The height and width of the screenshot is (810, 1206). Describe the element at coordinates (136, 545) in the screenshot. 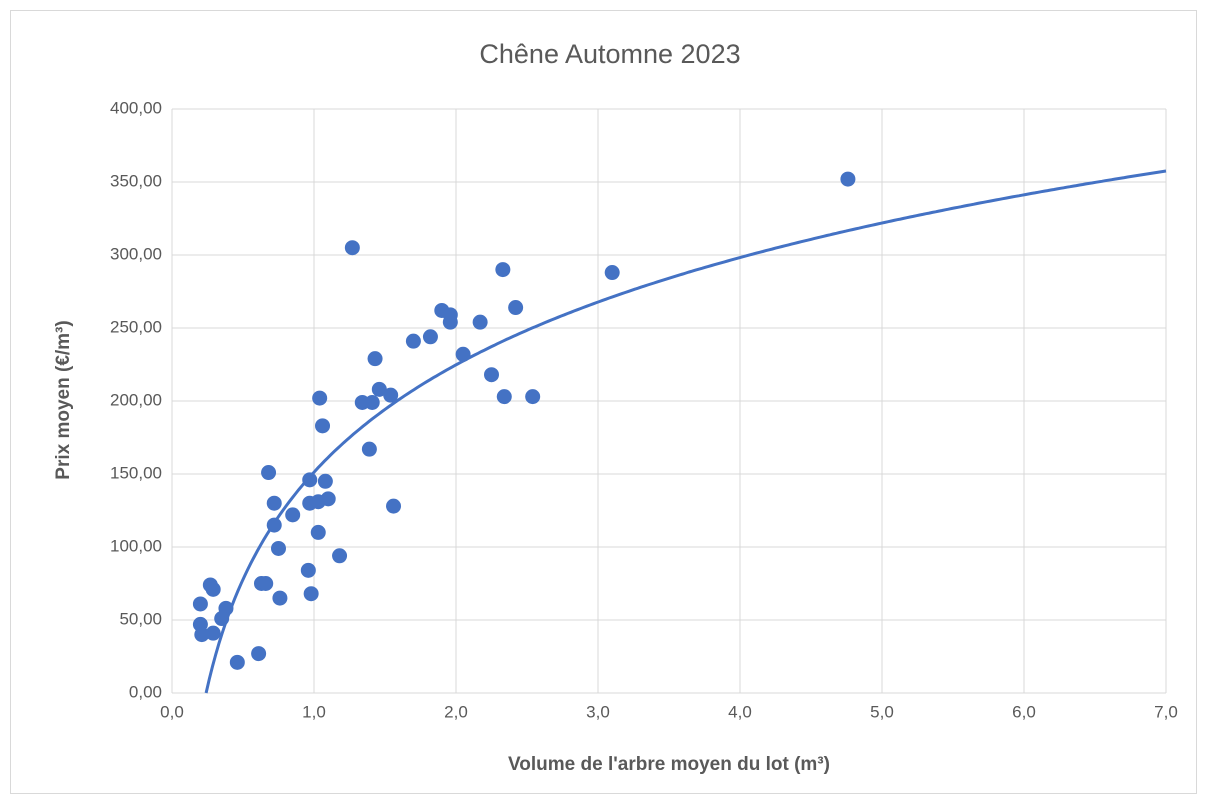

I see `y-tick-label: 100,00` at that location.